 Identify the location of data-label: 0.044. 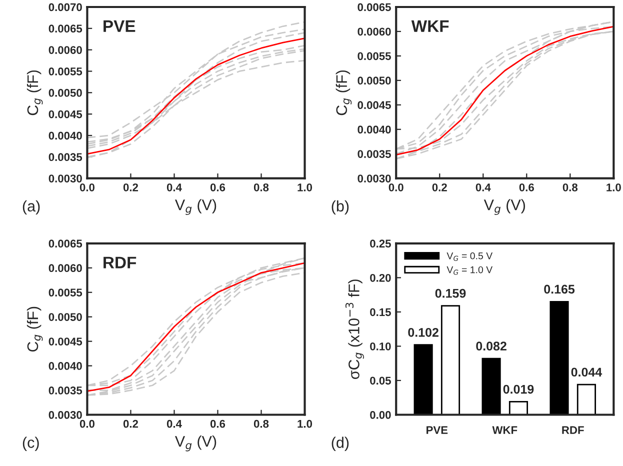
(586, 372).